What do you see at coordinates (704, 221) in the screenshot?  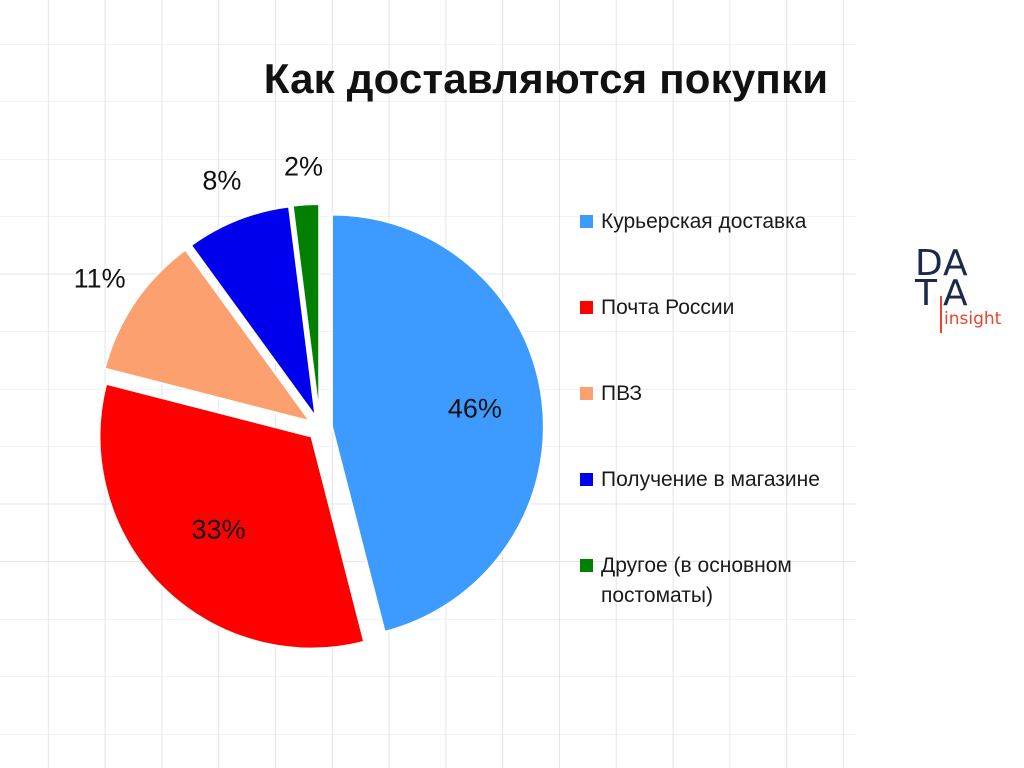 I see `legend-label: Курьерская доставка` at bounding box center [704, 221].